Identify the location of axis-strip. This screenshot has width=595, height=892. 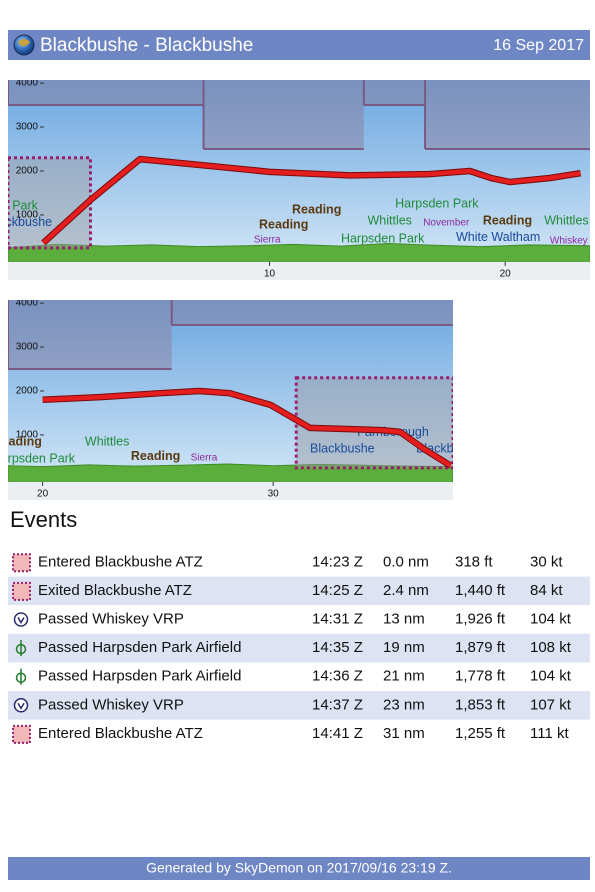
(299, 270).